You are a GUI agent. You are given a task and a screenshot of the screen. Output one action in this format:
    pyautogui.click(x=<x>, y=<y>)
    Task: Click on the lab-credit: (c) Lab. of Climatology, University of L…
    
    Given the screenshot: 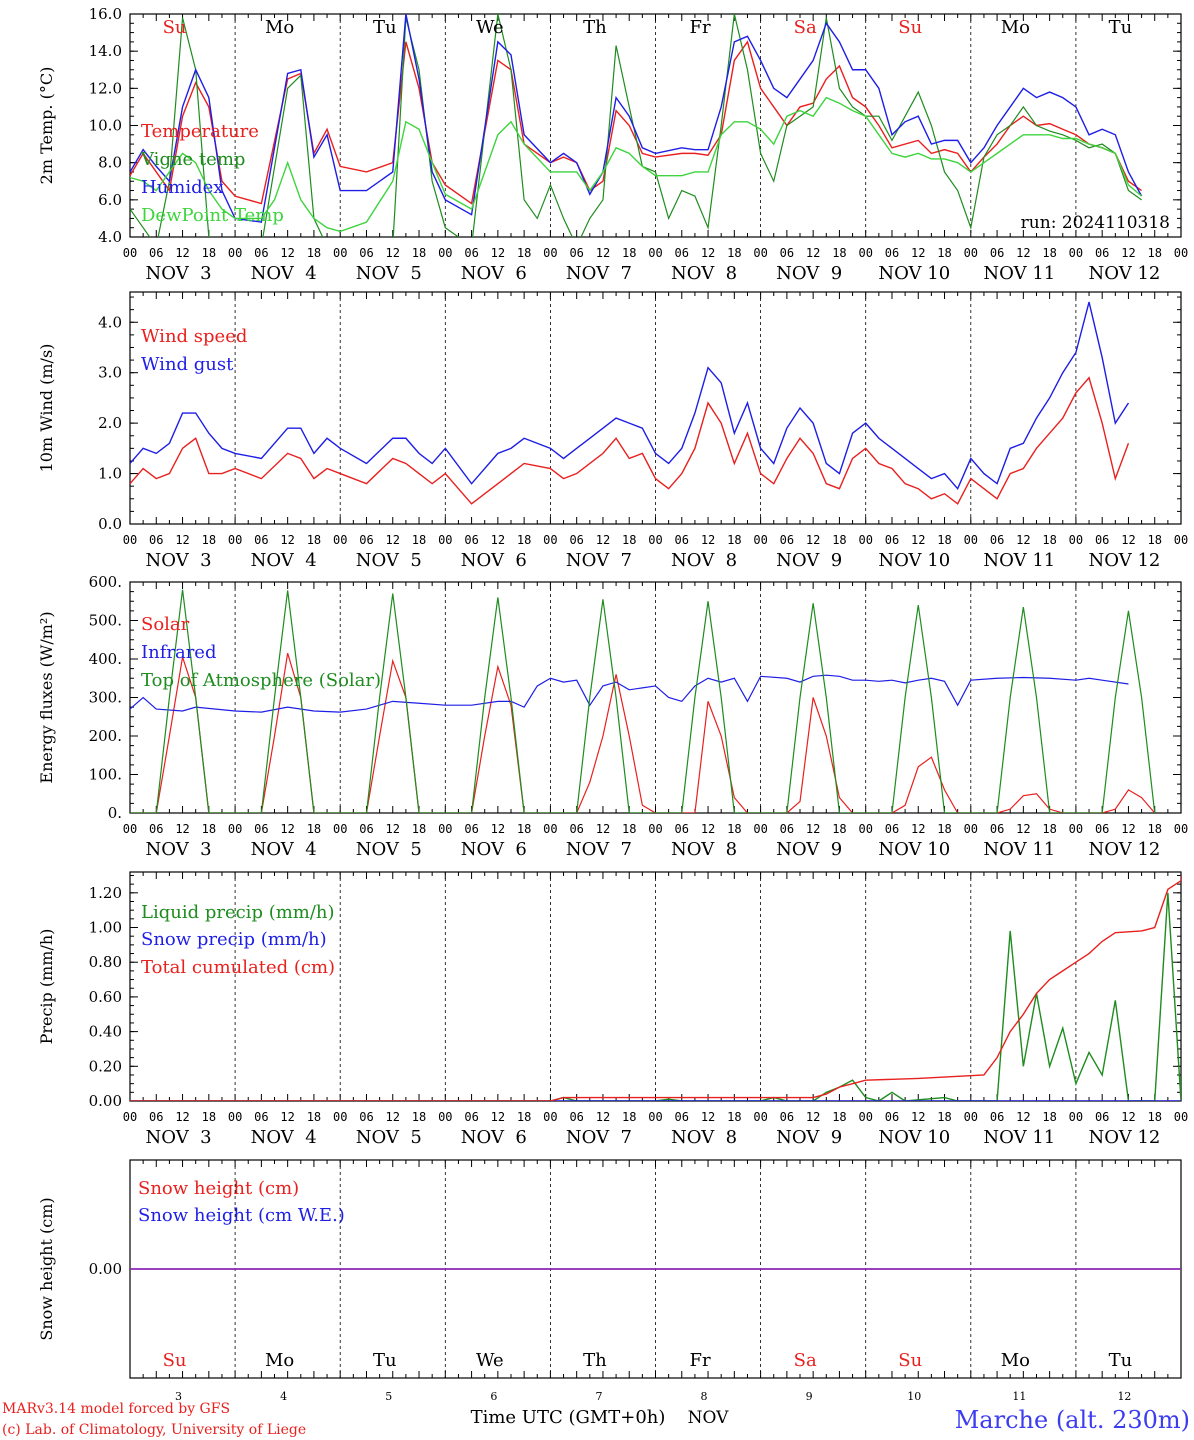 What is the action you would take?
    pyautogui.click(x=154, y=1430)
    